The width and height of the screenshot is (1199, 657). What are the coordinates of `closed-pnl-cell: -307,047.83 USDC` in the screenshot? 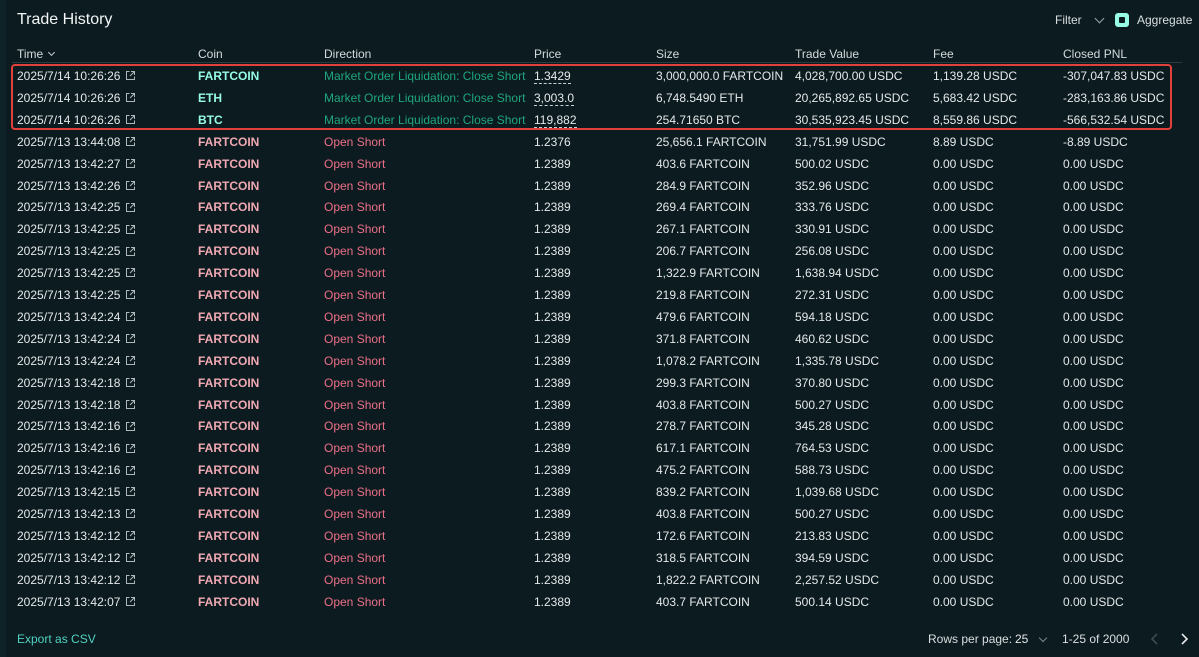 It's located at (1114, 76).